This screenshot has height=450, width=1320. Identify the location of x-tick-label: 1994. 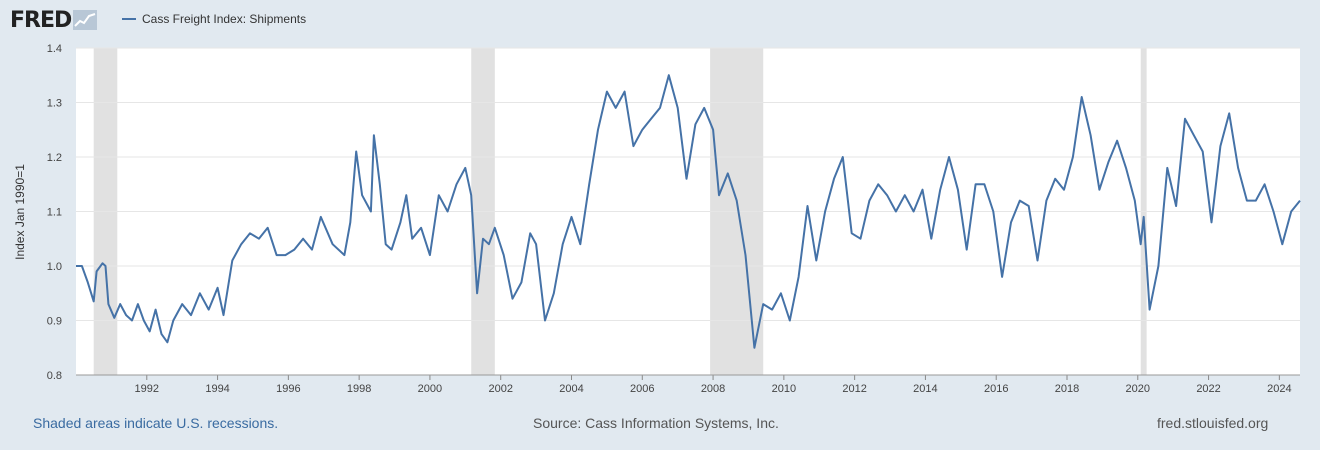
(217, 389).